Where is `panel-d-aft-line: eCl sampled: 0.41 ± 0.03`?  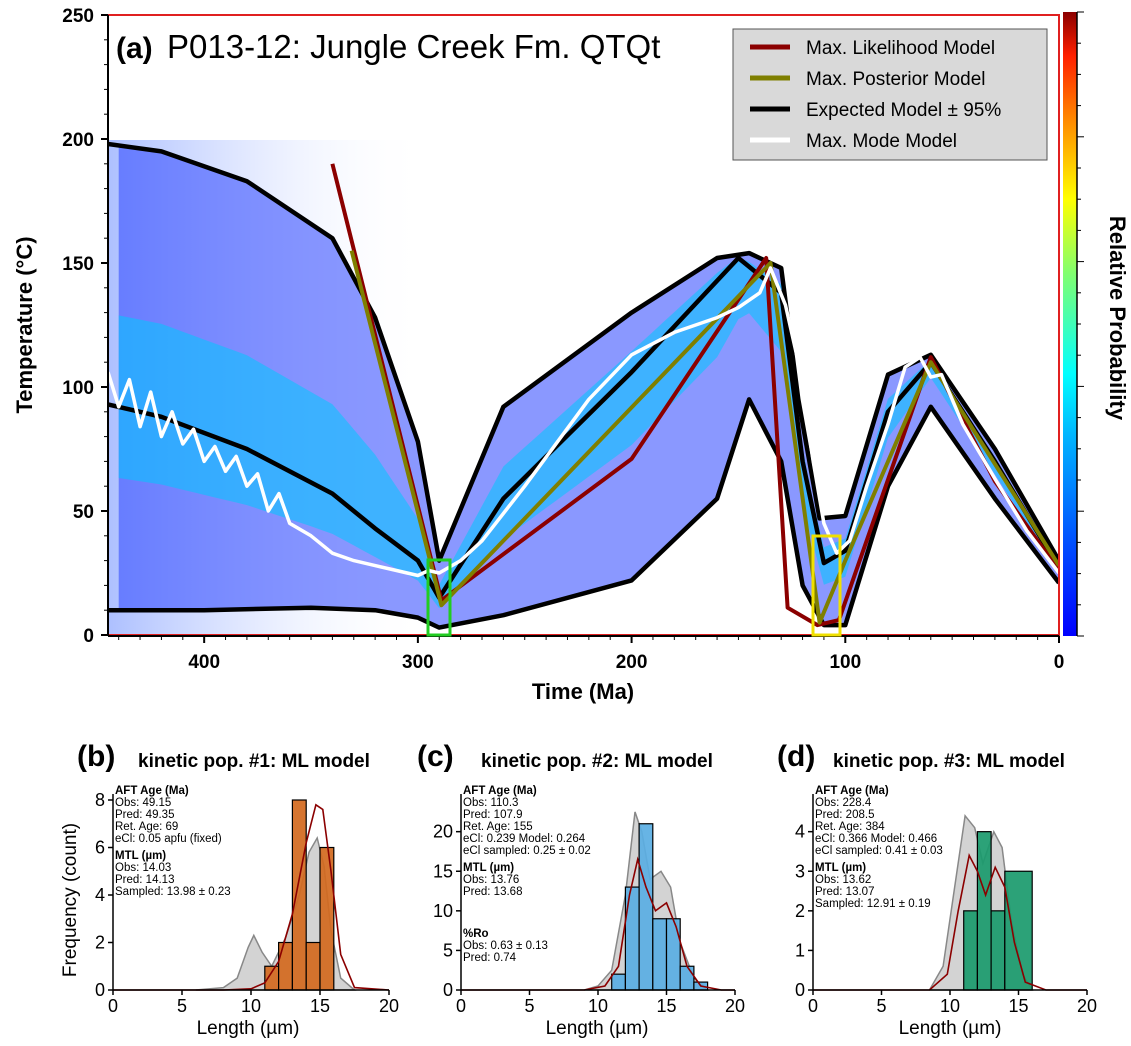 panel-d-aft-line: eCl sampled: 0.41 ± 0.03 is located at coordinates (879, 851).